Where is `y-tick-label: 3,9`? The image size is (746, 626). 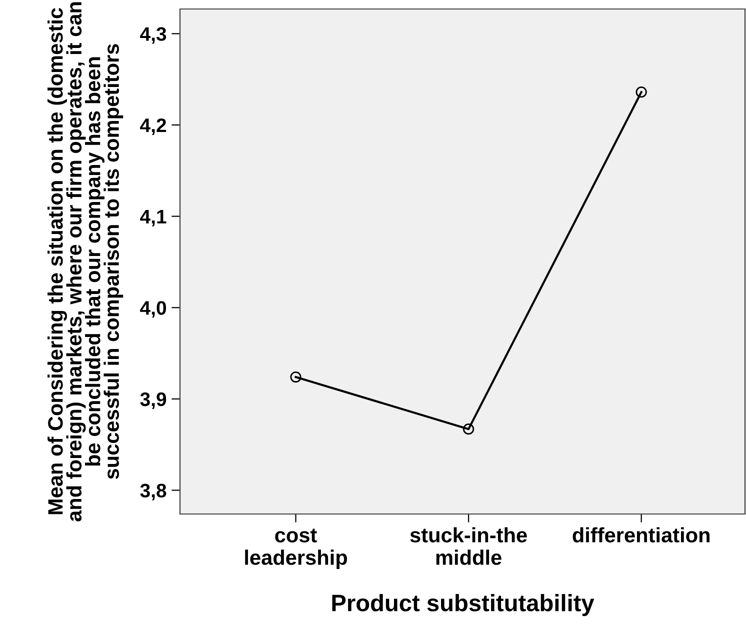
y-tick-label: 3,9 is located at coordinates (153, 400).